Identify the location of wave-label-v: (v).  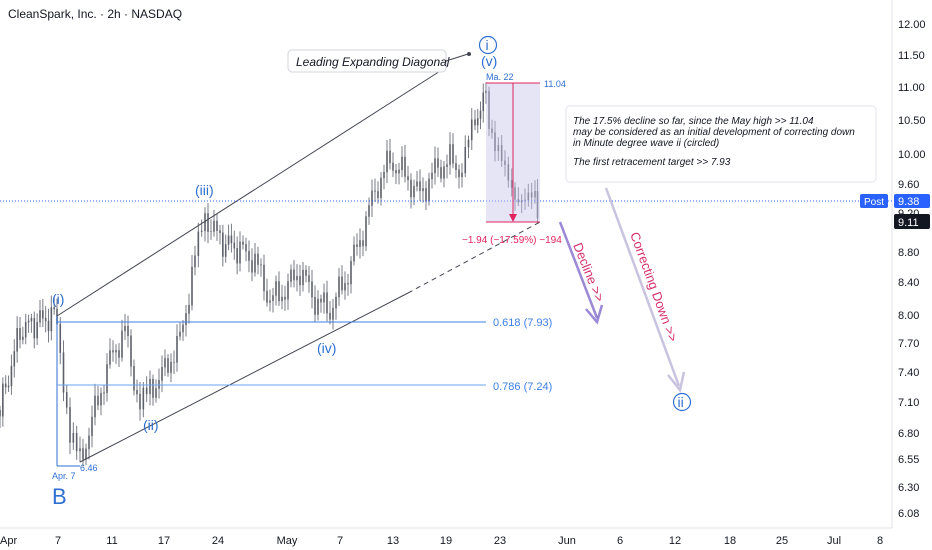
(489, 61).